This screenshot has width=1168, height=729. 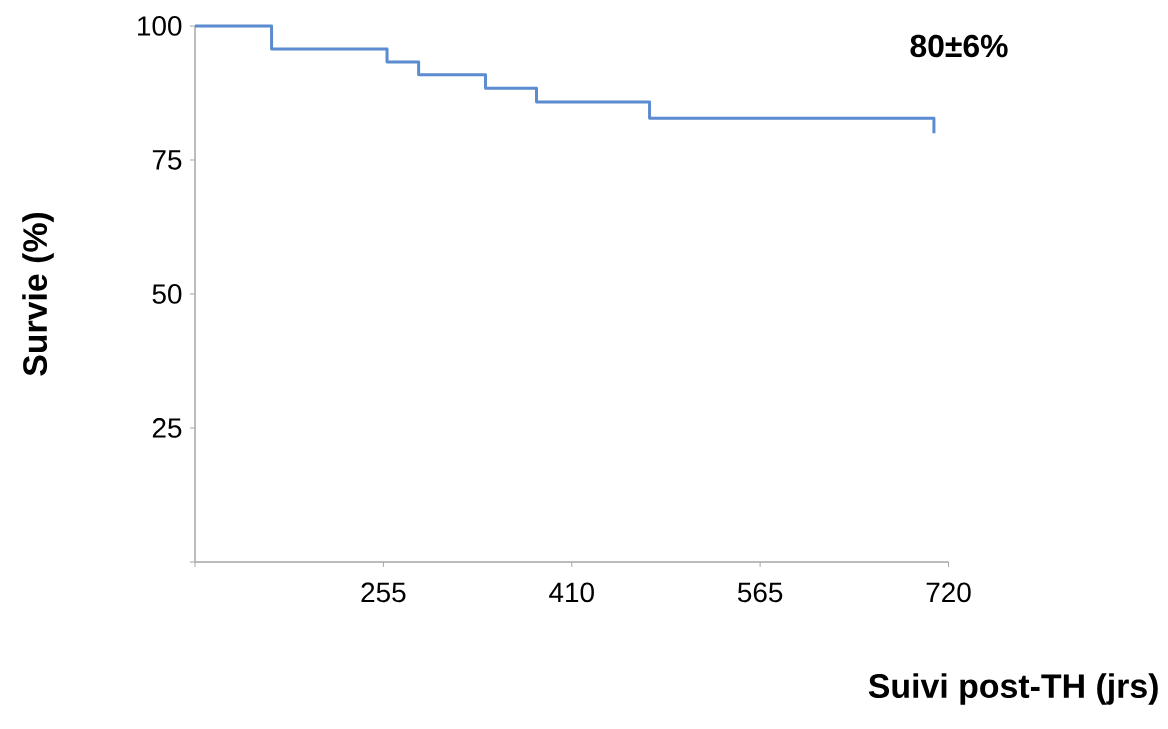 I want to click on y-tick-label: 100, so click(x=160, y=26).